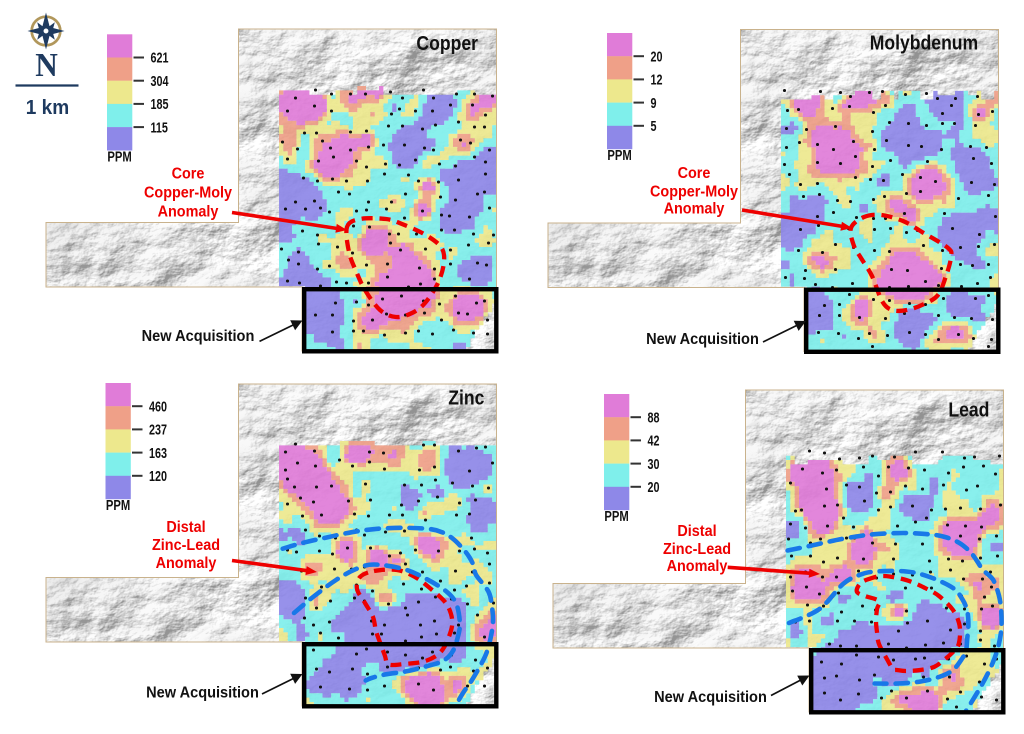 This screenshot has height=734, width=1024. I want to click on svg-text: Molybdenum, so click(924, 43).